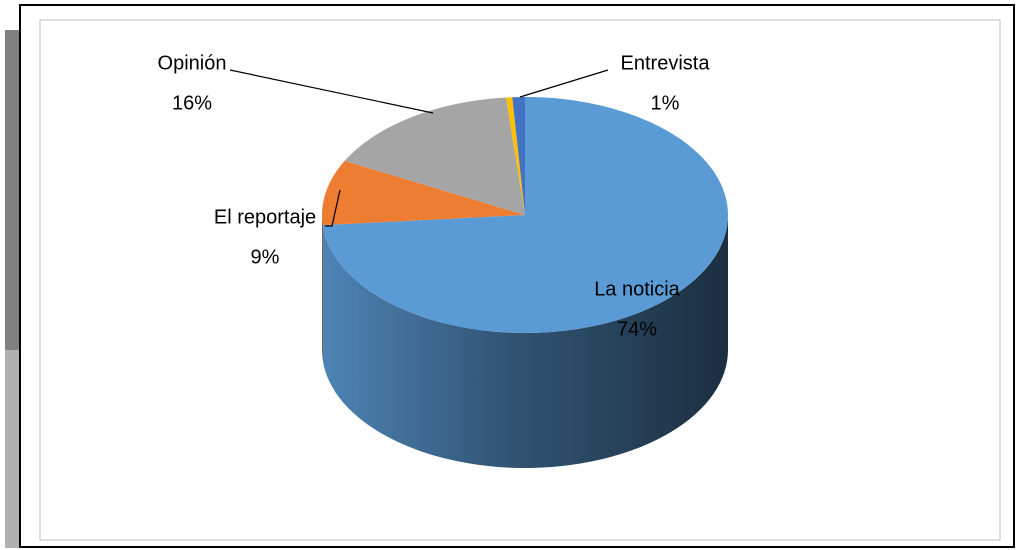  I want to click on slice-value-label: 9%, so click(265, 257).